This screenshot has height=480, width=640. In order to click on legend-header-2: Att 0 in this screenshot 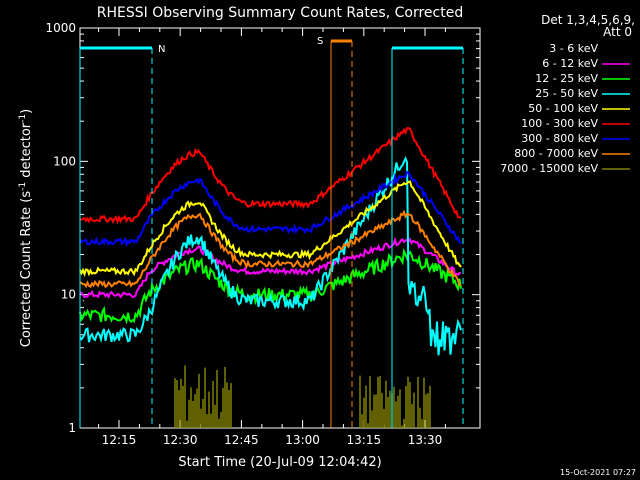, I will do `click(617, 32)`.